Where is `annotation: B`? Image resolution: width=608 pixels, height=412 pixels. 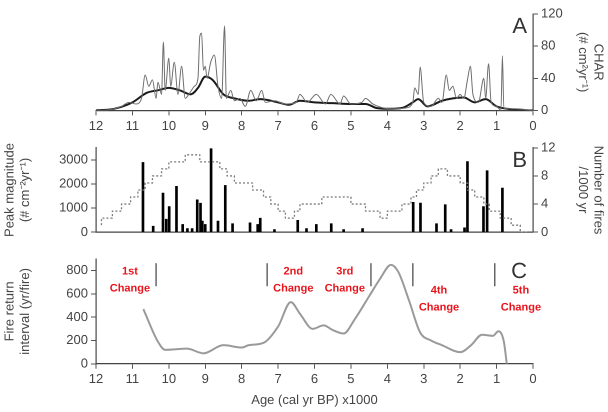 annotation: B is located at coordinates (519, 159).